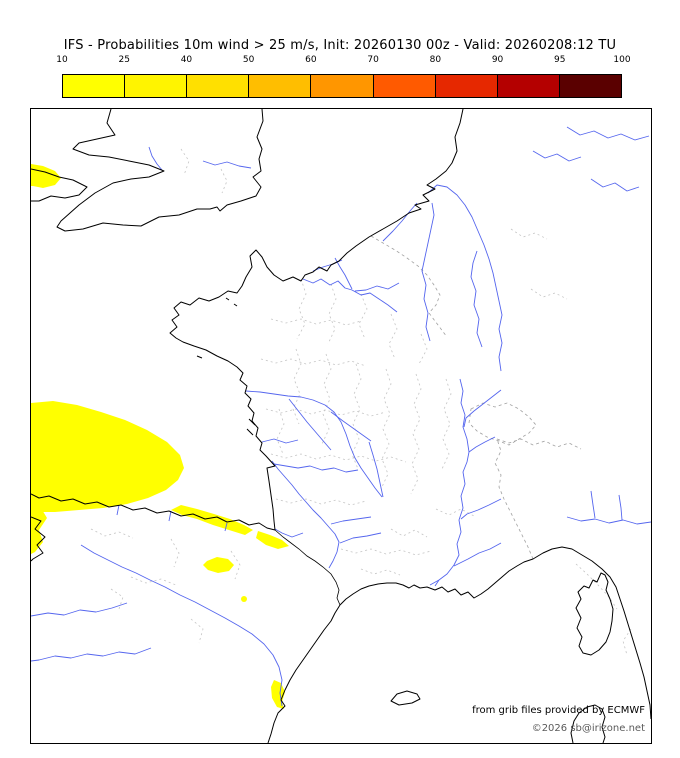  What do you see at coordinates (311, 60) in the screenshot?
I see `colorbar-tick-label: 60` at bounding box center [311, 60].